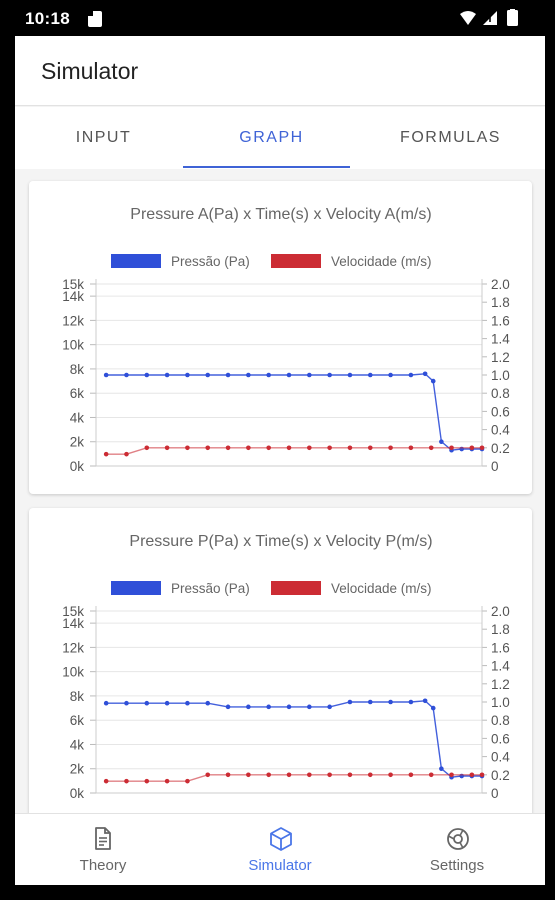 The image size is (555, 900). Describe the element at coordinates (500, 430) in the screenshot. I see `y-right-tick-label: 0.4` at that location.